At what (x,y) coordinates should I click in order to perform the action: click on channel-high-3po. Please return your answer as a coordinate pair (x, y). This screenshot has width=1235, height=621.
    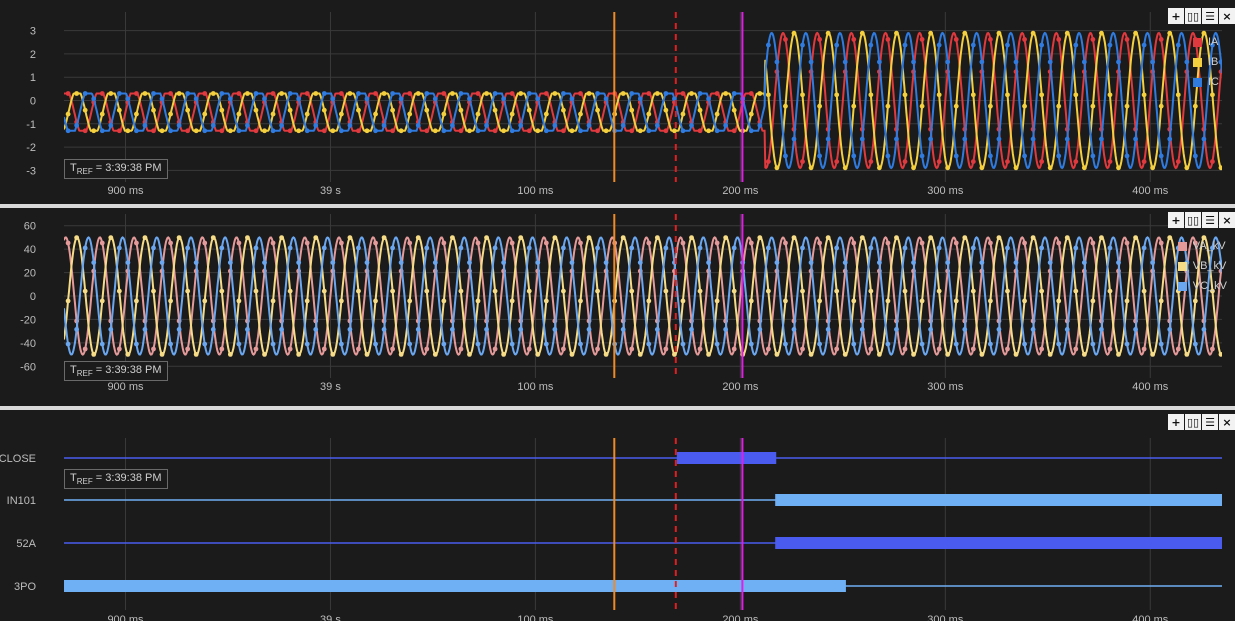
    Looking at the image, I should click on (455, 586).